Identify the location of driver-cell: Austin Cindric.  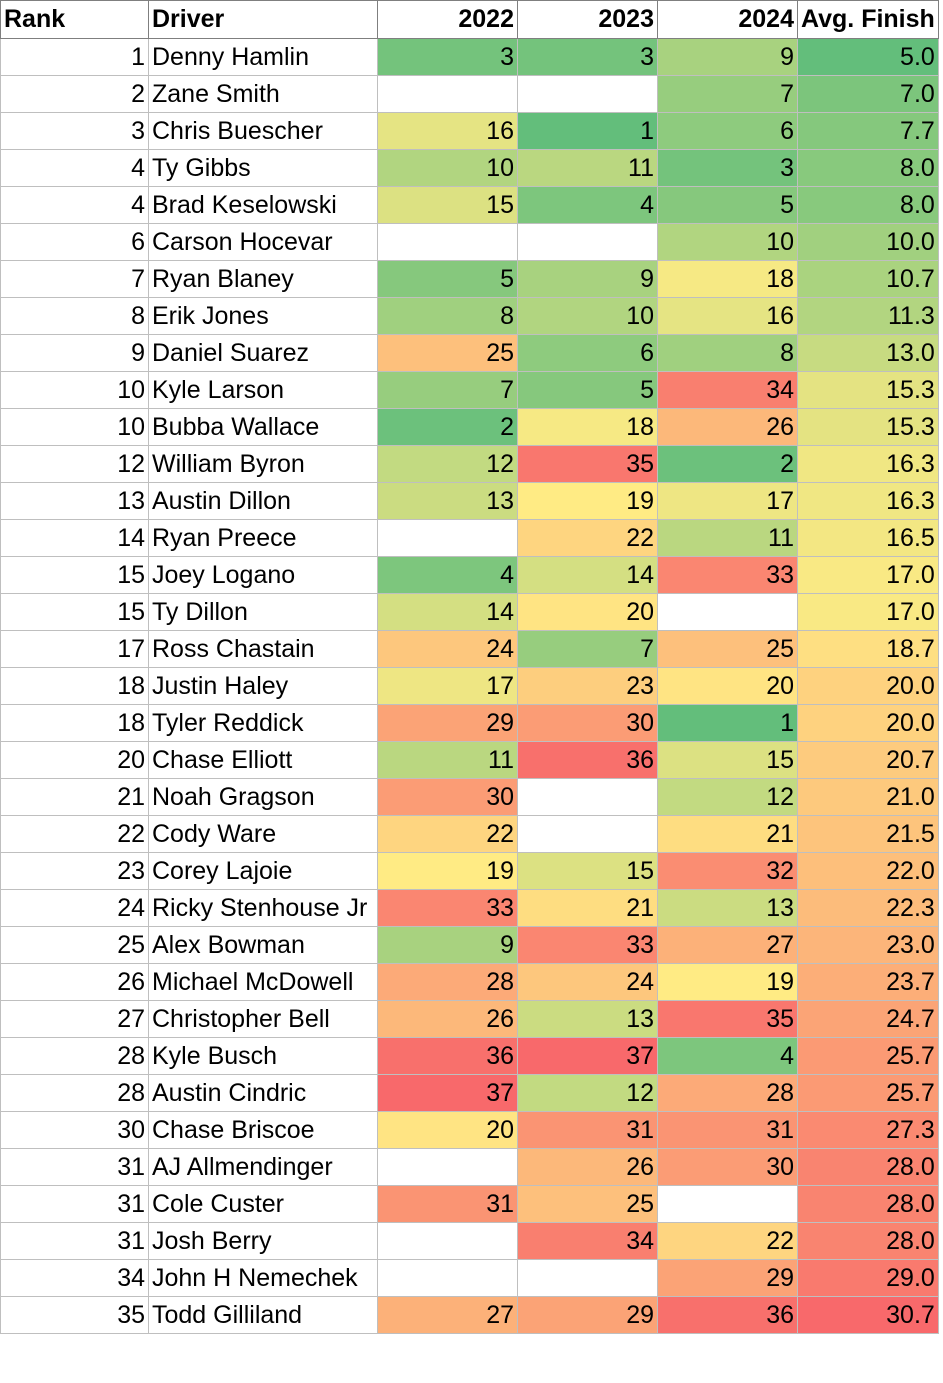
(263, 1093).